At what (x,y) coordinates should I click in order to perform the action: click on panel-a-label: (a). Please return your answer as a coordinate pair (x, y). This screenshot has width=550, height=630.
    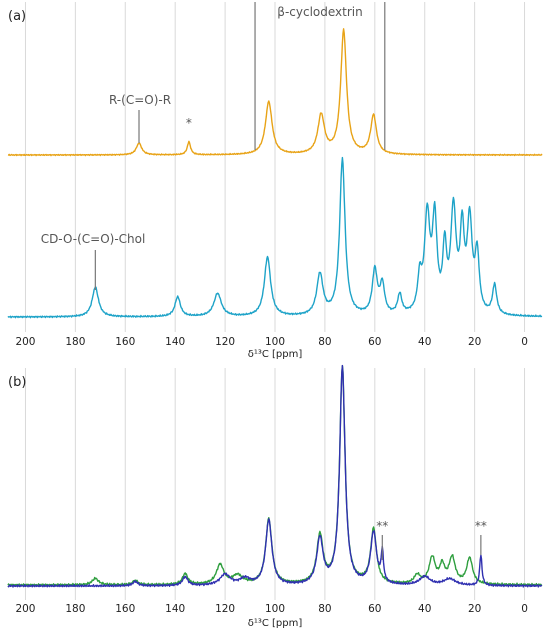
    Looking at the image, I should click on (17, 16).